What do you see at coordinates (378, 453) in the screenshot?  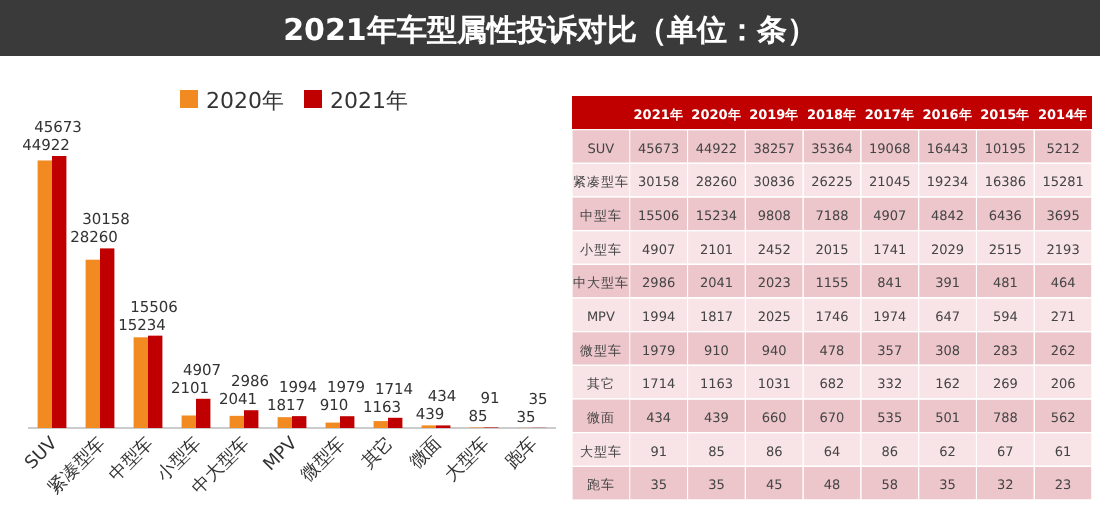 I see `x-tick-label: 其它` at bounding box center [378, 453].